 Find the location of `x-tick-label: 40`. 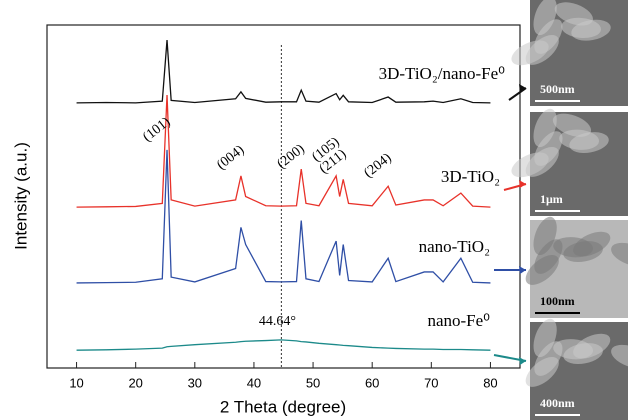

x-tick-label: 40 is located at coordinates (254, 382).